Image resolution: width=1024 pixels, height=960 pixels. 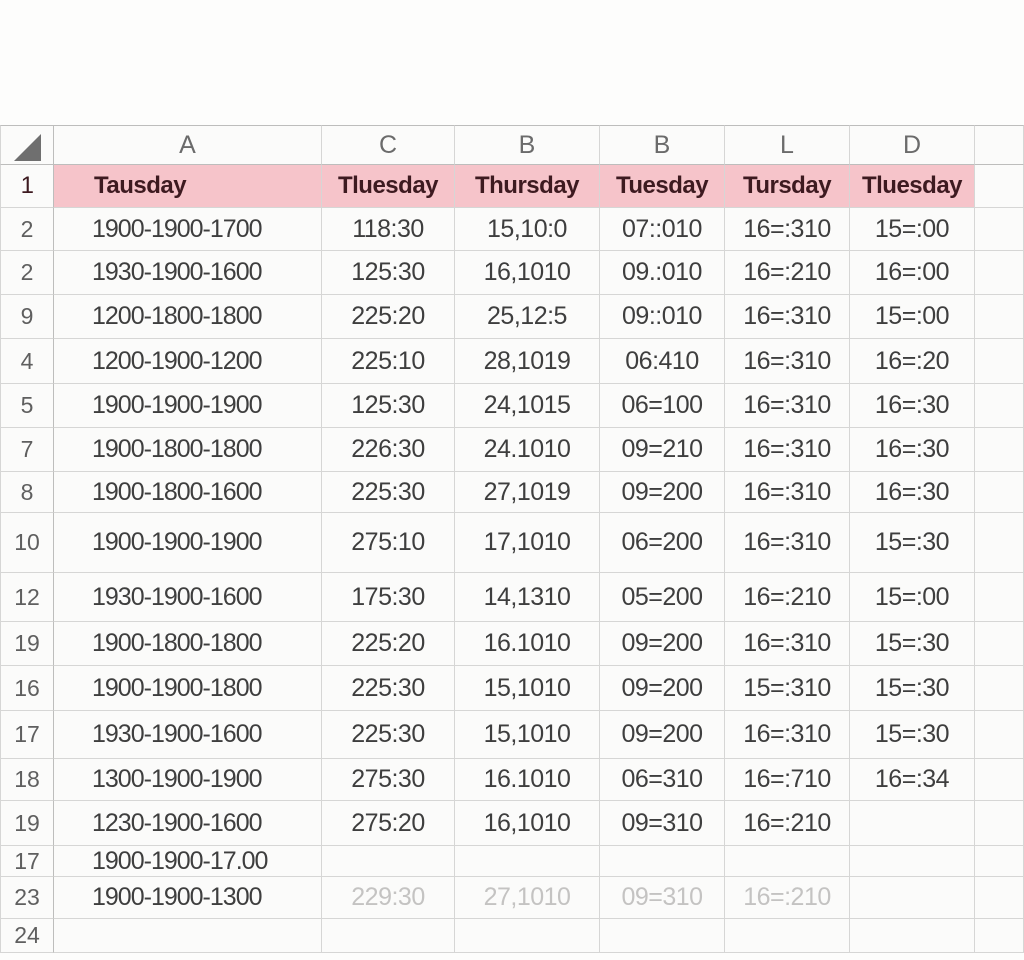 I want to click on table-cell: 1900-1900-1700, so click(x=188, y=229).